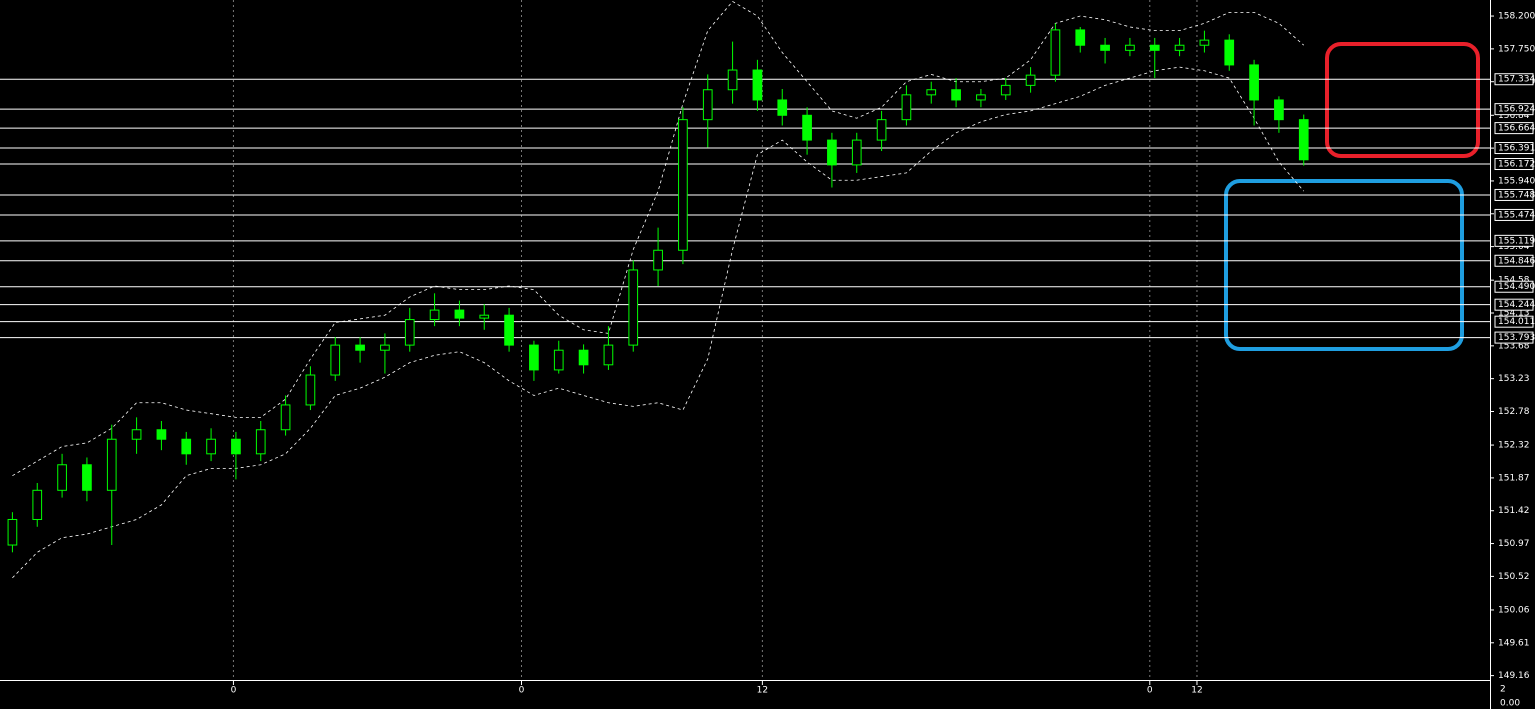  I want to click on level-label: 154.846, so click(1516, 261).